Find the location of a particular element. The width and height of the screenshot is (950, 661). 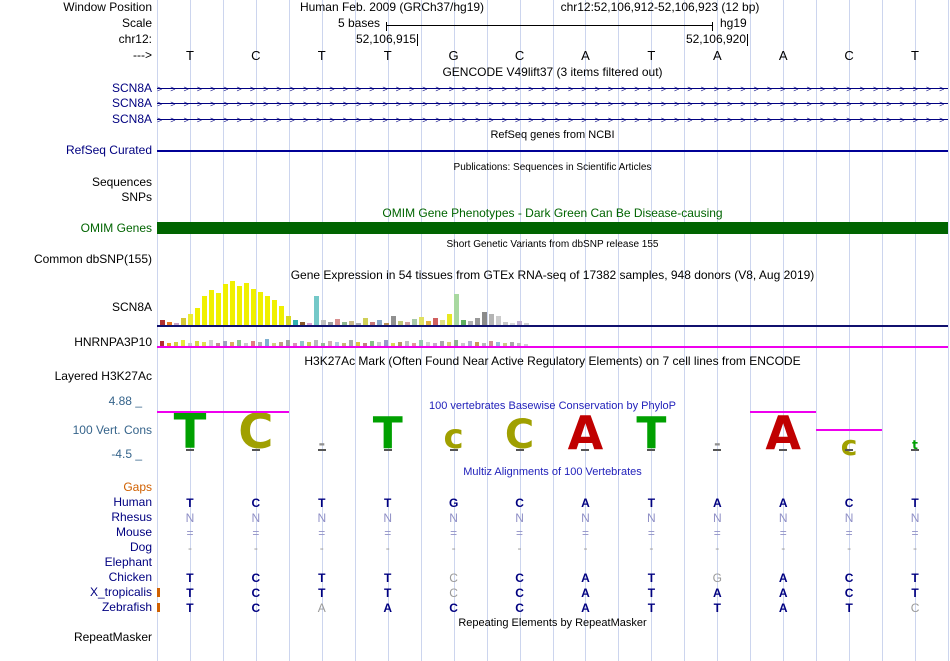

track-label-100-vert-cons: 100 Vert. Cons is located at coordinates (112, 430).